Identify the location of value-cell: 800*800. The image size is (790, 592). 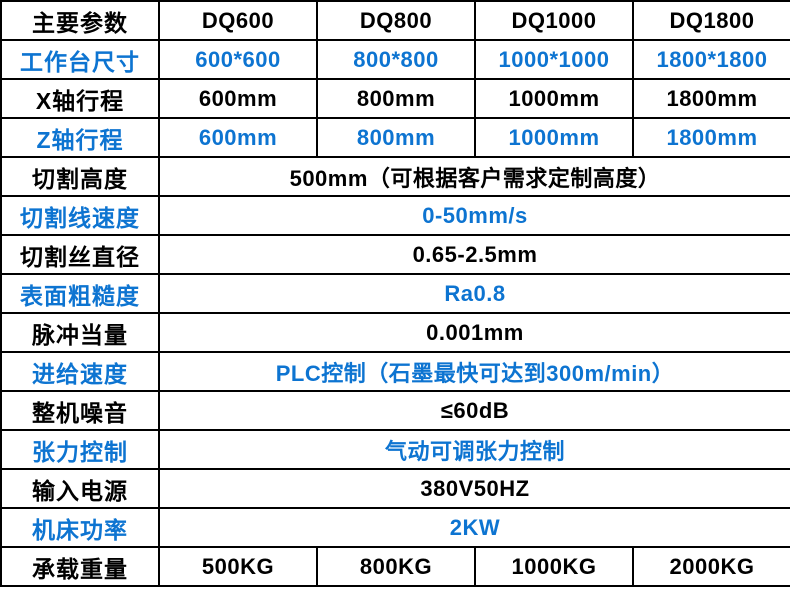
(396, 59).